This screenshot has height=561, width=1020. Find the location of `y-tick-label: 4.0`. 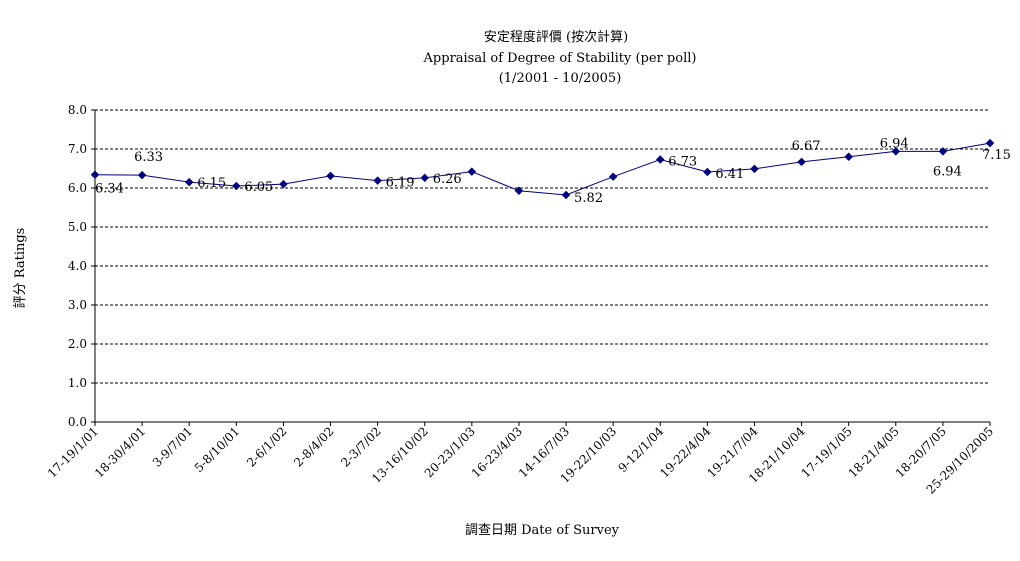

y-tick-label: 4.0 is located at coordinates (77, 266).